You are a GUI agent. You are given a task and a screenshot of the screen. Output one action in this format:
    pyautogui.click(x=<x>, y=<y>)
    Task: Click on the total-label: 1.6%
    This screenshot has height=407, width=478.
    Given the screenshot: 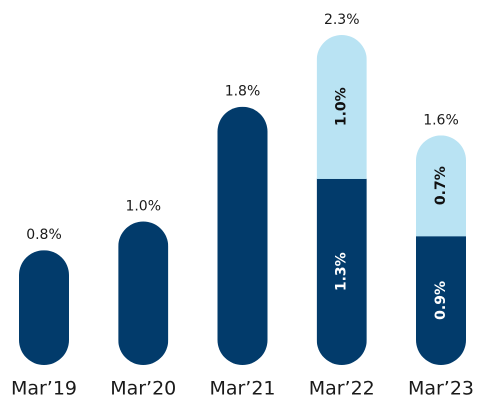 What is the action you would take?
    pyautogui.click(x=441, y=120)
    